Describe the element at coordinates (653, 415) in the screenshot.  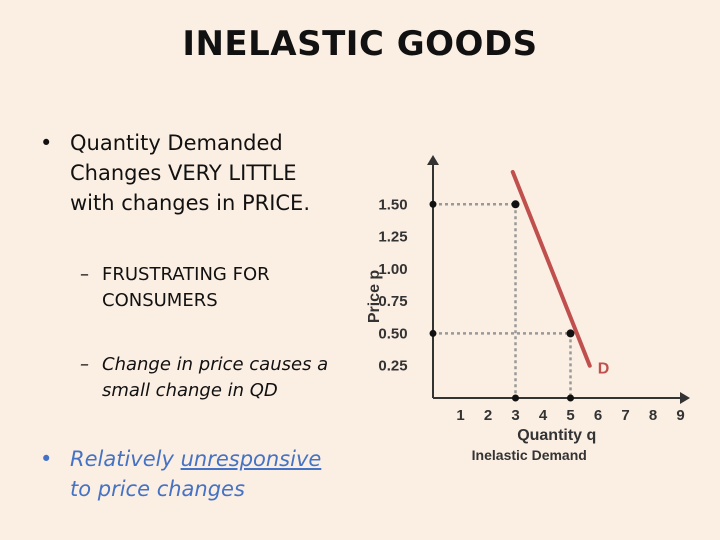
I see `x-tick-label: 8` at that location.